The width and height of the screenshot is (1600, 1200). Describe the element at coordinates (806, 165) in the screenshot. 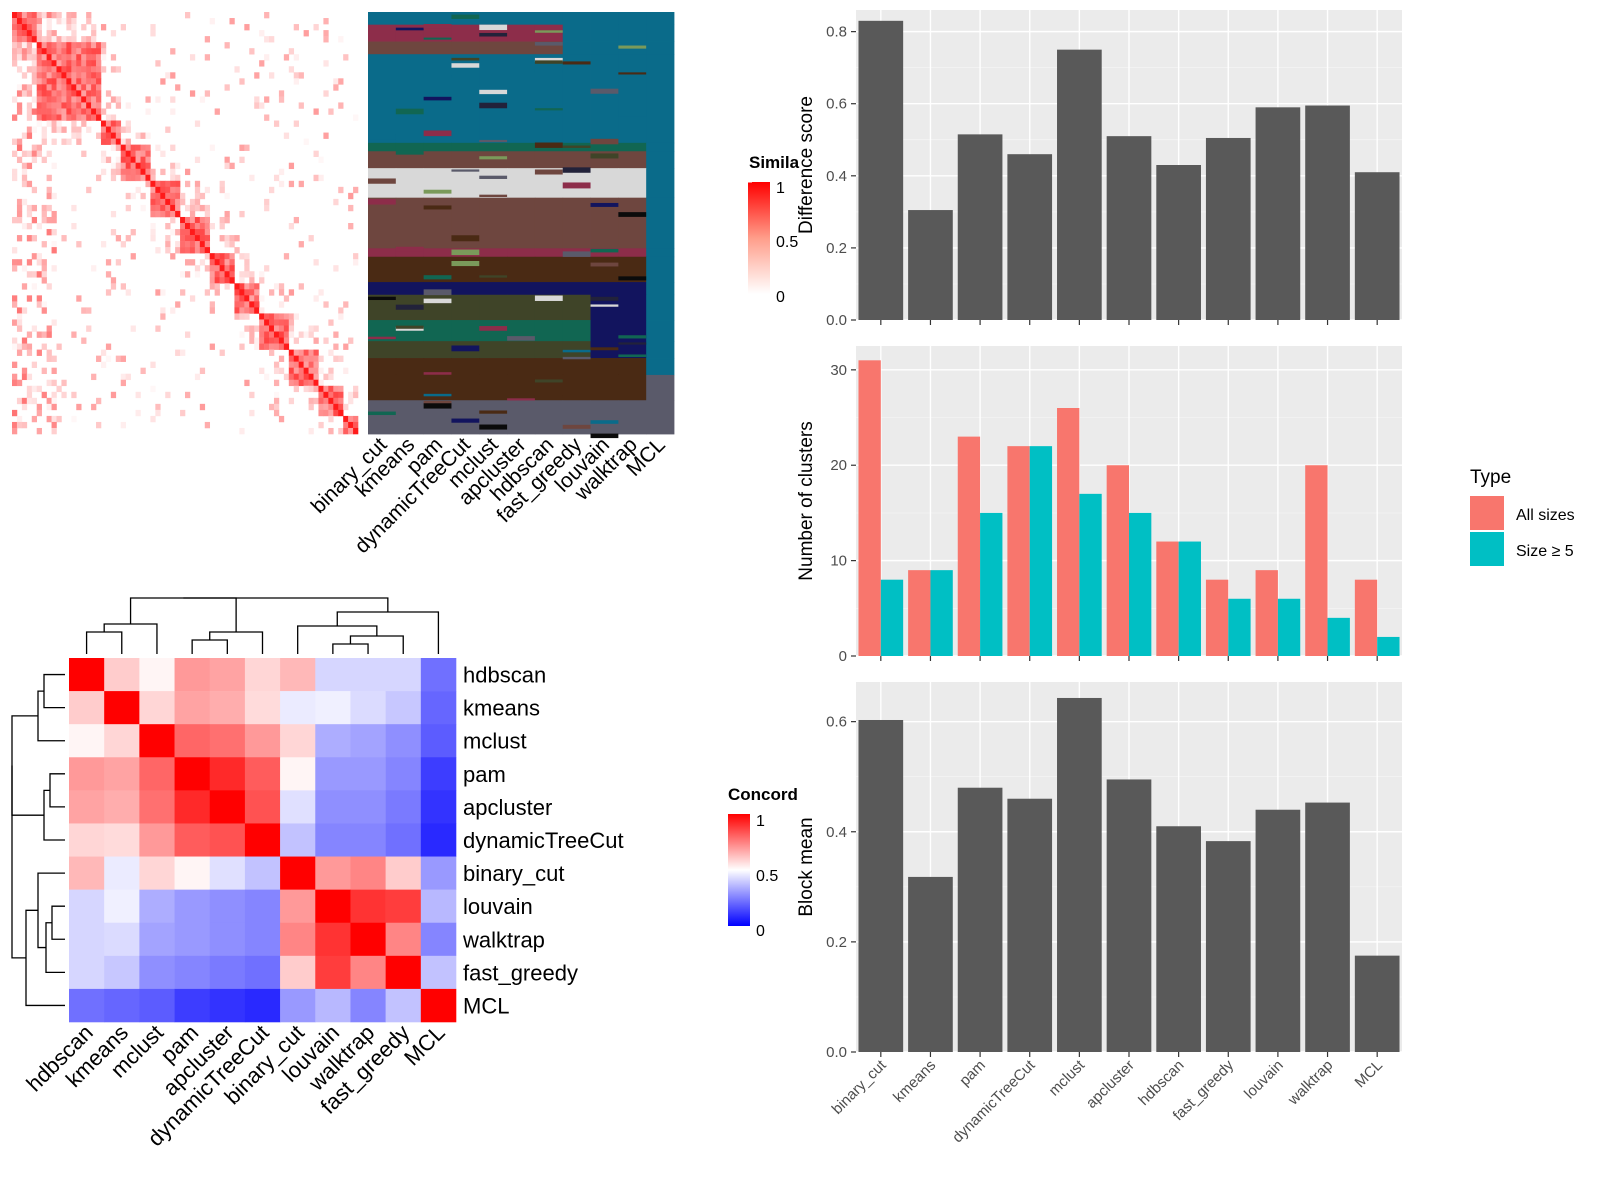

I see `y-axis-label: Difference score` at that location.